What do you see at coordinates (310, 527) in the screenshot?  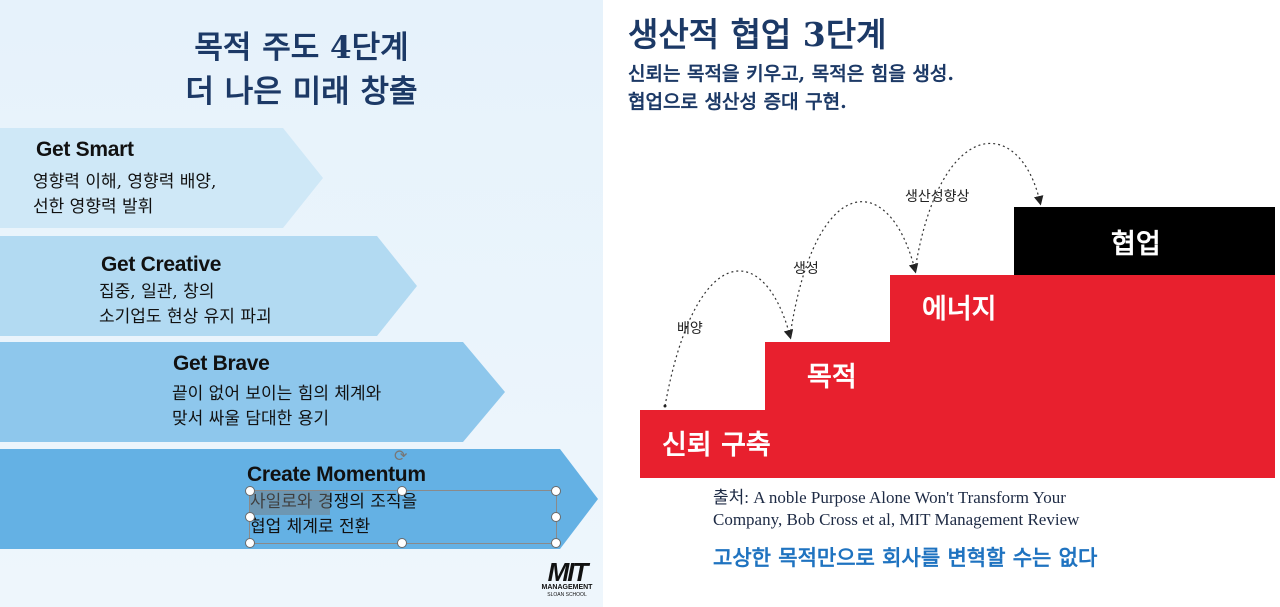 I see `step-body-line: 협업 체계로 전환` at bounding box center [310, 527].